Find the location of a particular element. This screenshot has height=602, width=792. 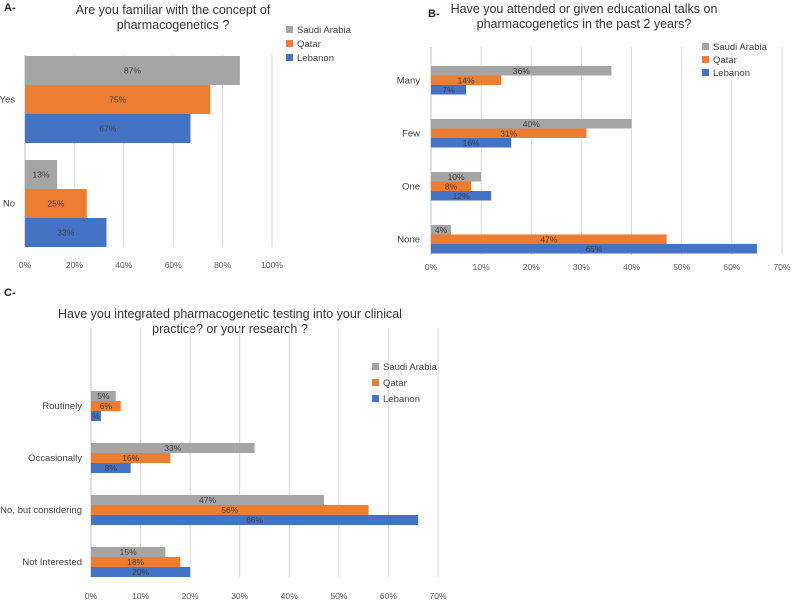

panel-b-legend: Saudi Arabia Qatar Lebanon is located at coordinates (735, 60).